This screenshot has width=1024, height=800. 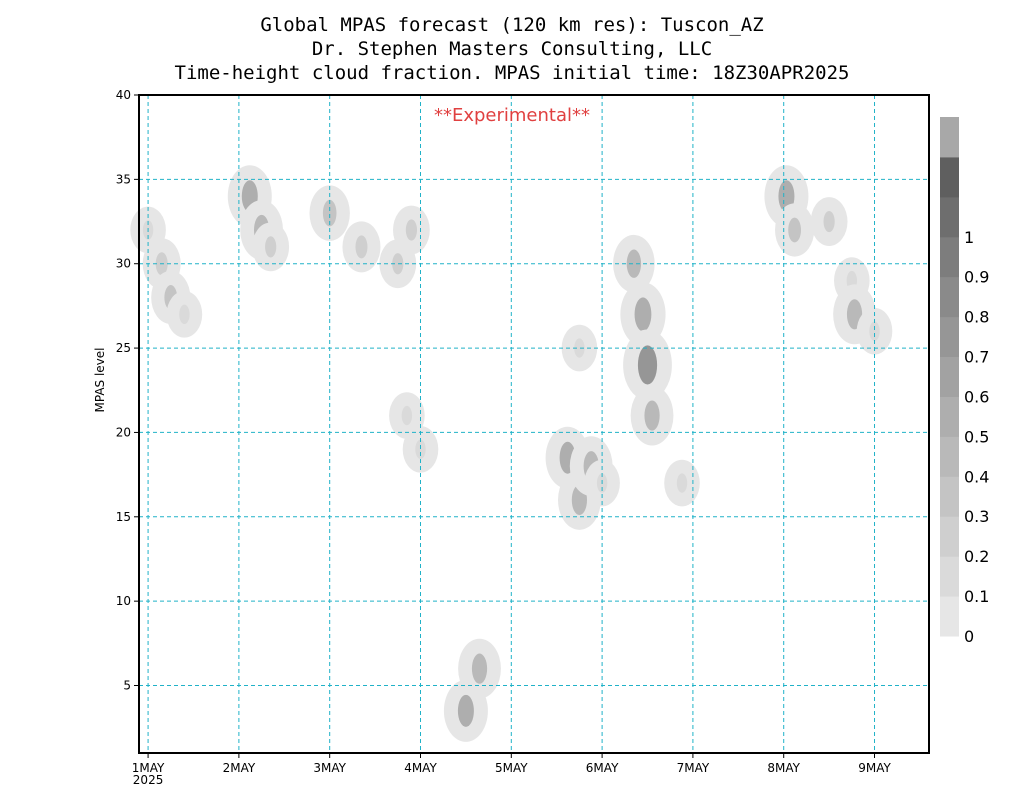 What do you see at coordinates (148, 768) in the screenshot?
I see `x-tick-label-1MAY: 1MAY` at bounding box center [148, 768].